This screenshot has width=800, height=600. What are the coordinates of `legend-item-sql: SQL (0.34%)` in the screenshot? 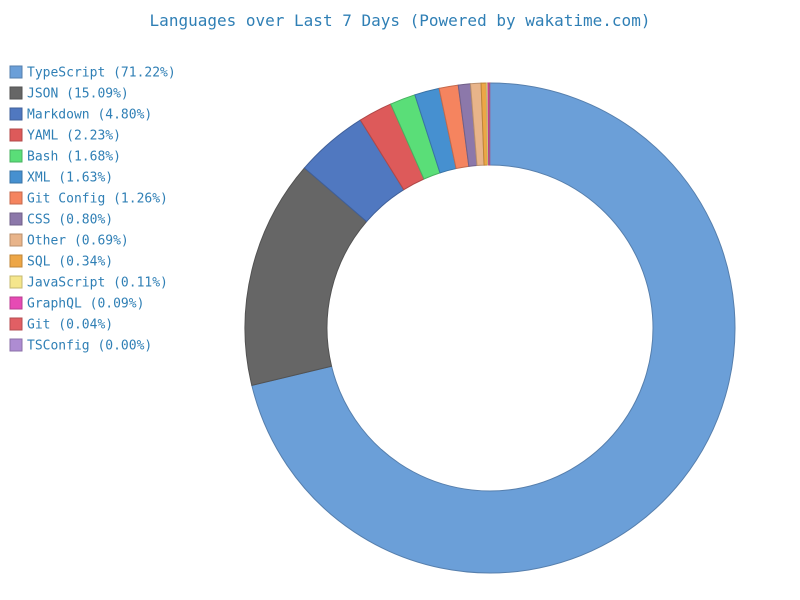 It's located at (61, 262).